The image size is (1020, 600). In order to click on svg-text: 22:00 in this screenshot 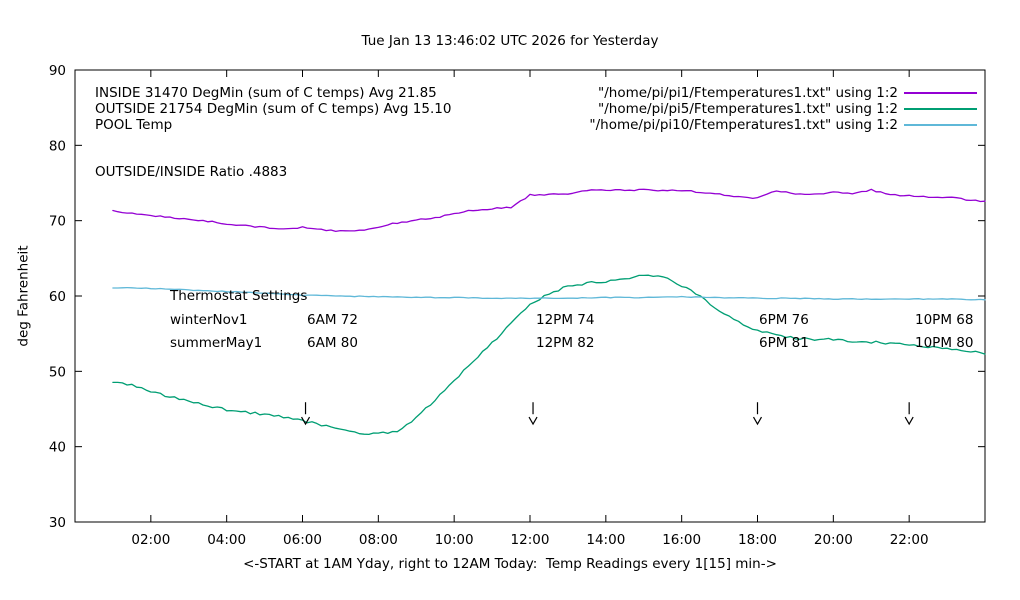, I will do `click(909, 540)`.